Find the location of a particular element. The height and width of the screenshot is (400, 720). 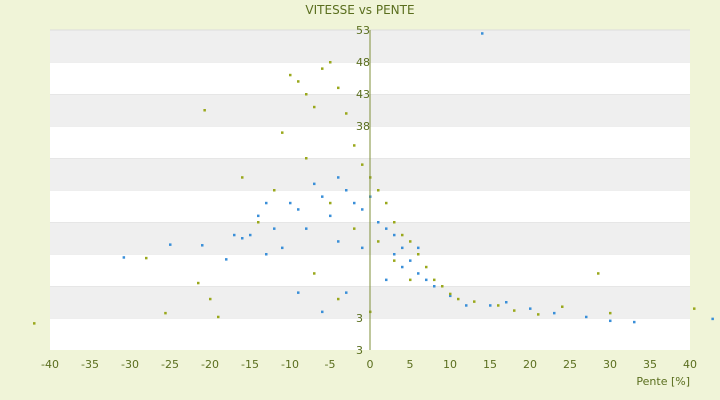

x-tick-labels: -40 -35 -30 -25 -20 -15 -10 -5 0 5 10 15 20 25 30 35 40 is located at coordinates (369, 364).